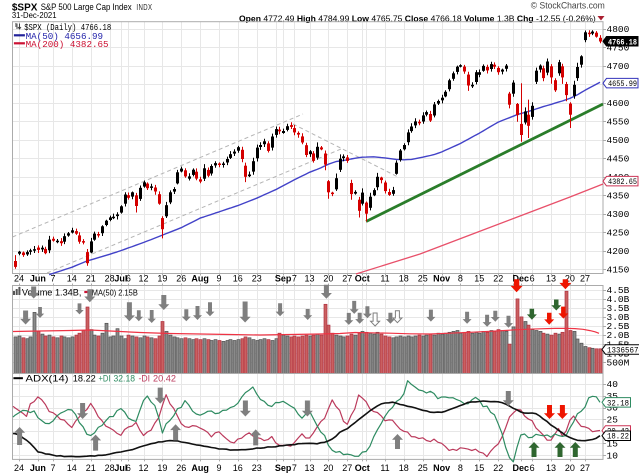 The height and width of the screenshot is (476, 639). I want to click on svg-text: 16, so click(238, 279).